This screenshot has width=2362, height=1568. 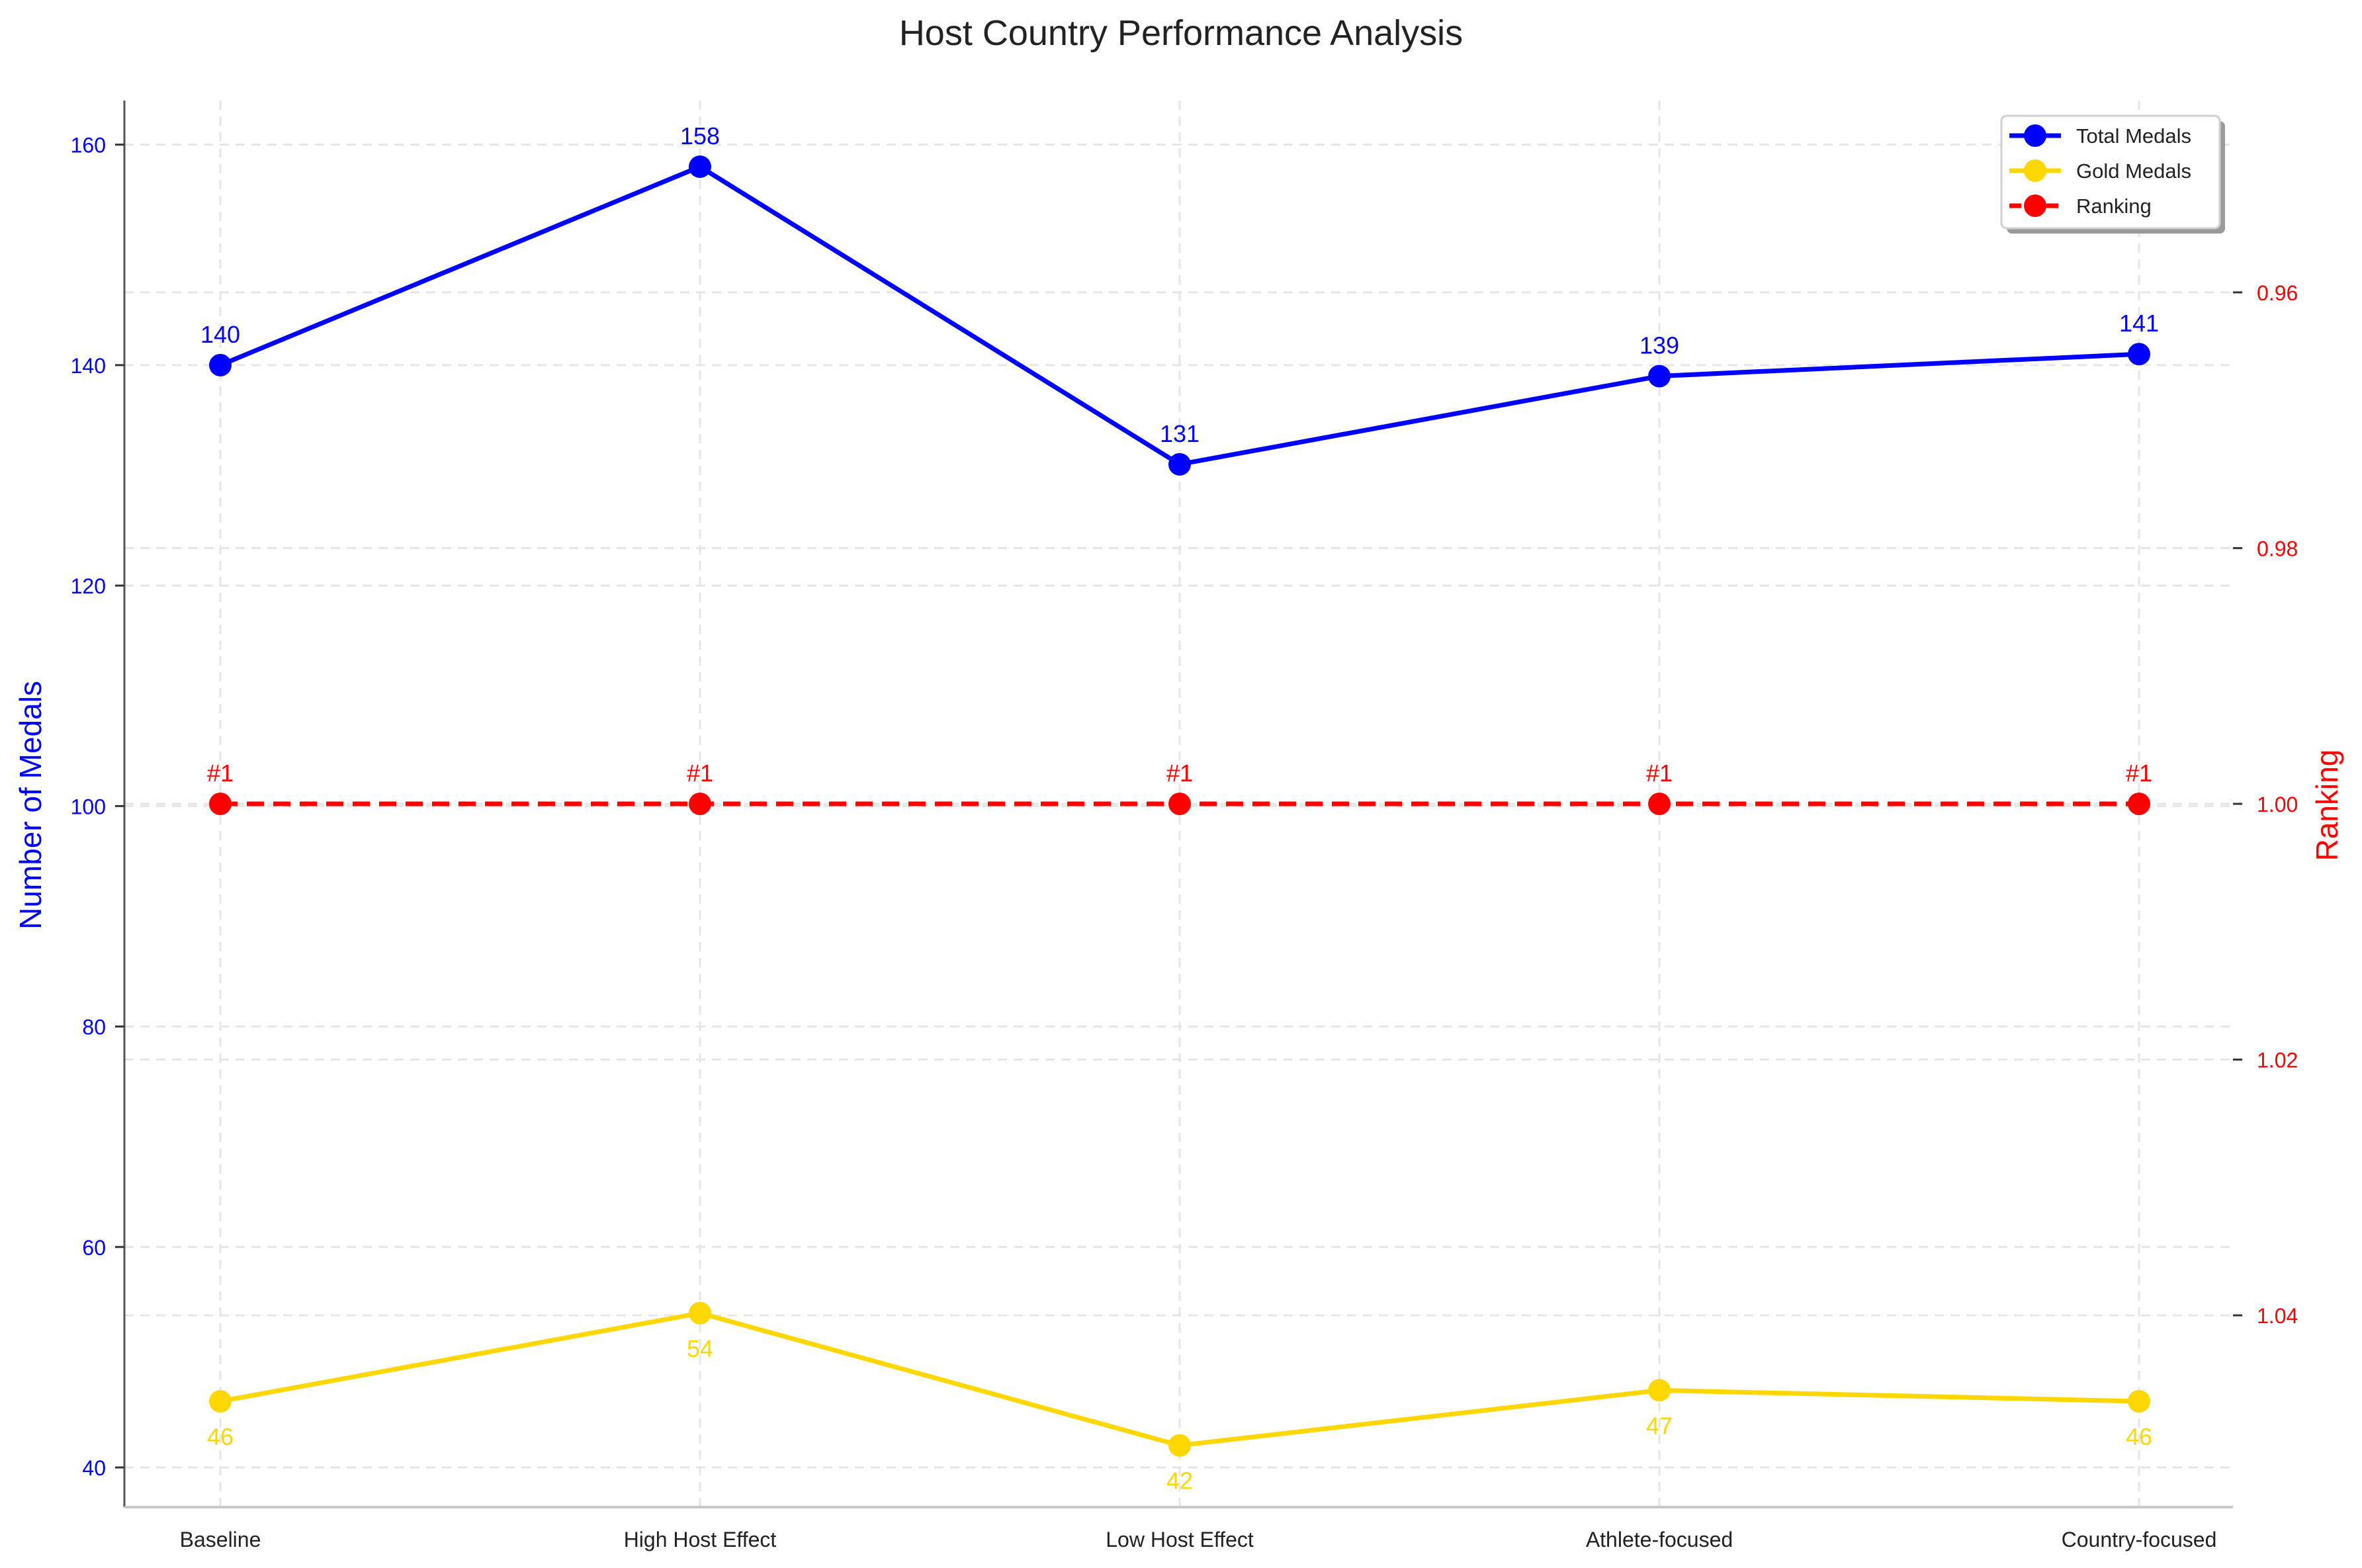 I want to click on y2-tick-label: 0.96, so click(x=2277, y=293).